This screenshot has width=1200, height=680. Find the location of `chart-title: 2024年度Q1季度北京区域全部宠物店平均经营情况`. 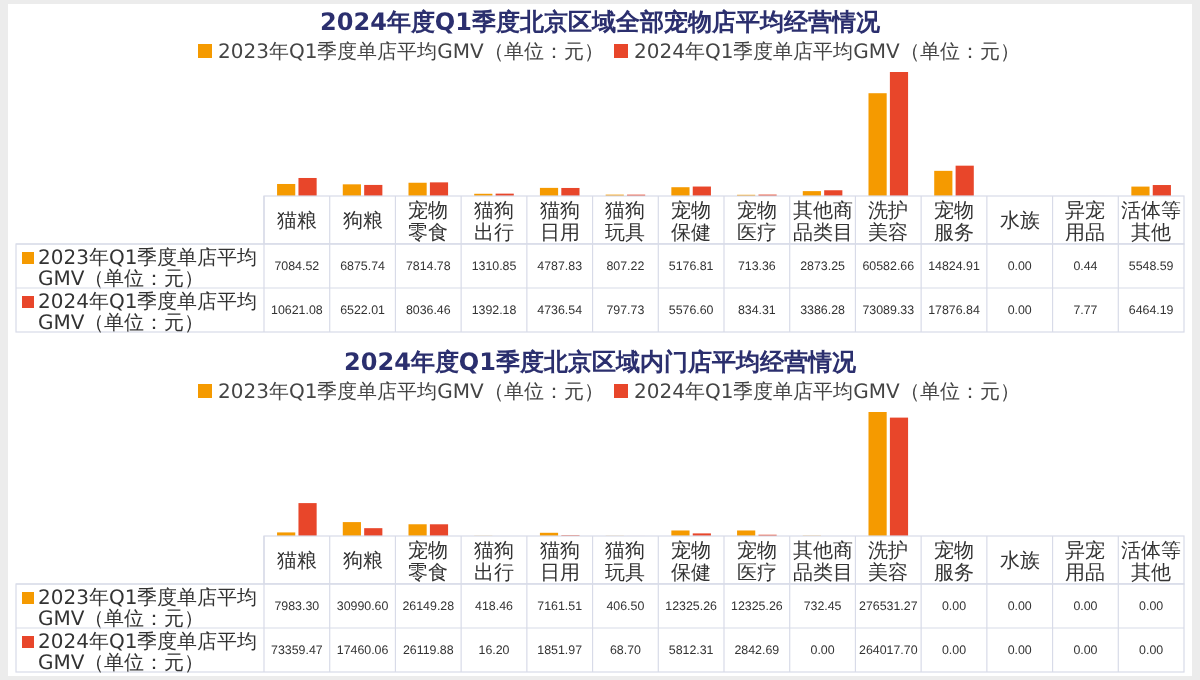

chart-title: 2024年度Q1季度北京区域全部宠物店平均经营情况 is located at coordinates (601, 22).